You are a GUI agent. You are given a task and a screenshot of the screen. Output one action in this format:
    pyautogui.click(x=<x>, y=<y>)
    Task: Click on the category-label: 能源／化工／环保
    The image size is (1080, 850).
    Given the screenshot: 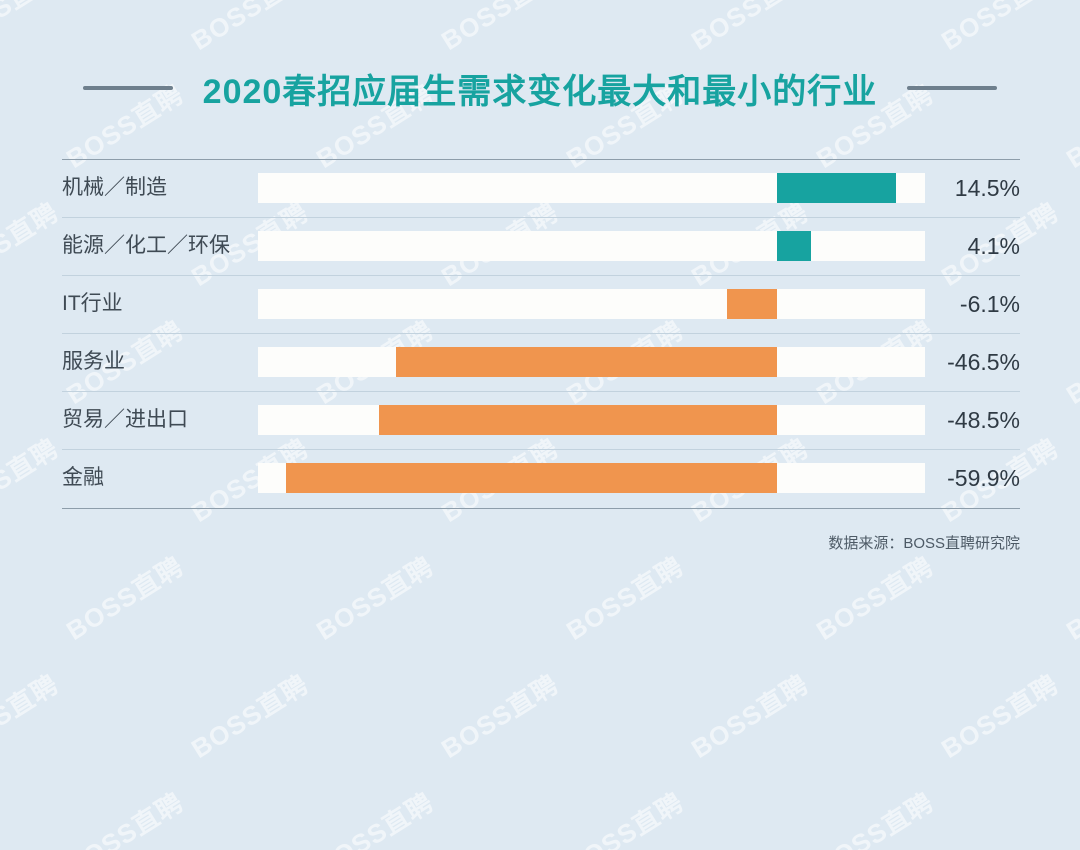 What is the action you would take?
    pyautogui.click(x=146, y=245)
    